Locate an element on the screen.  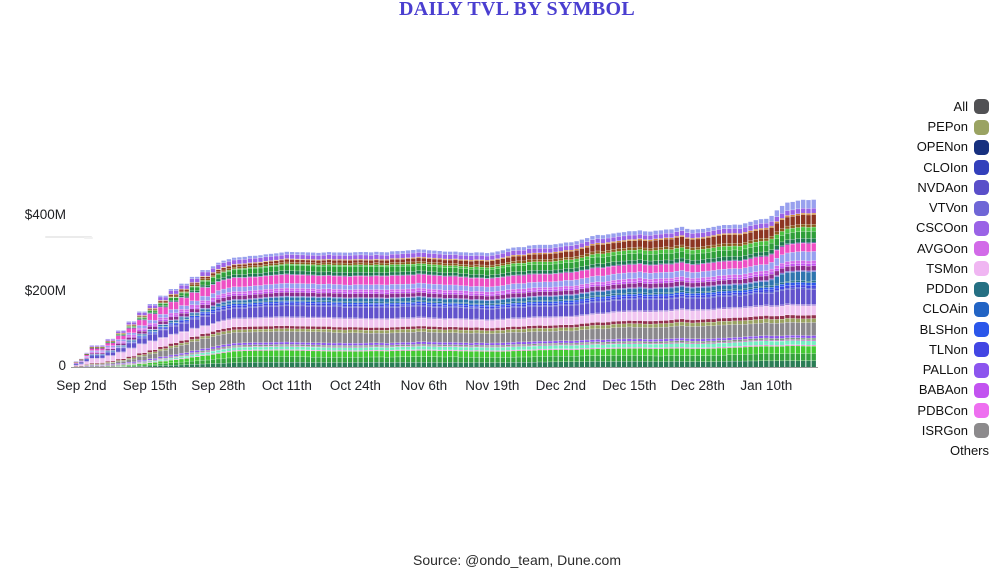
legend-item-cscoon: CSCOon is located at coordinates (952, 228).